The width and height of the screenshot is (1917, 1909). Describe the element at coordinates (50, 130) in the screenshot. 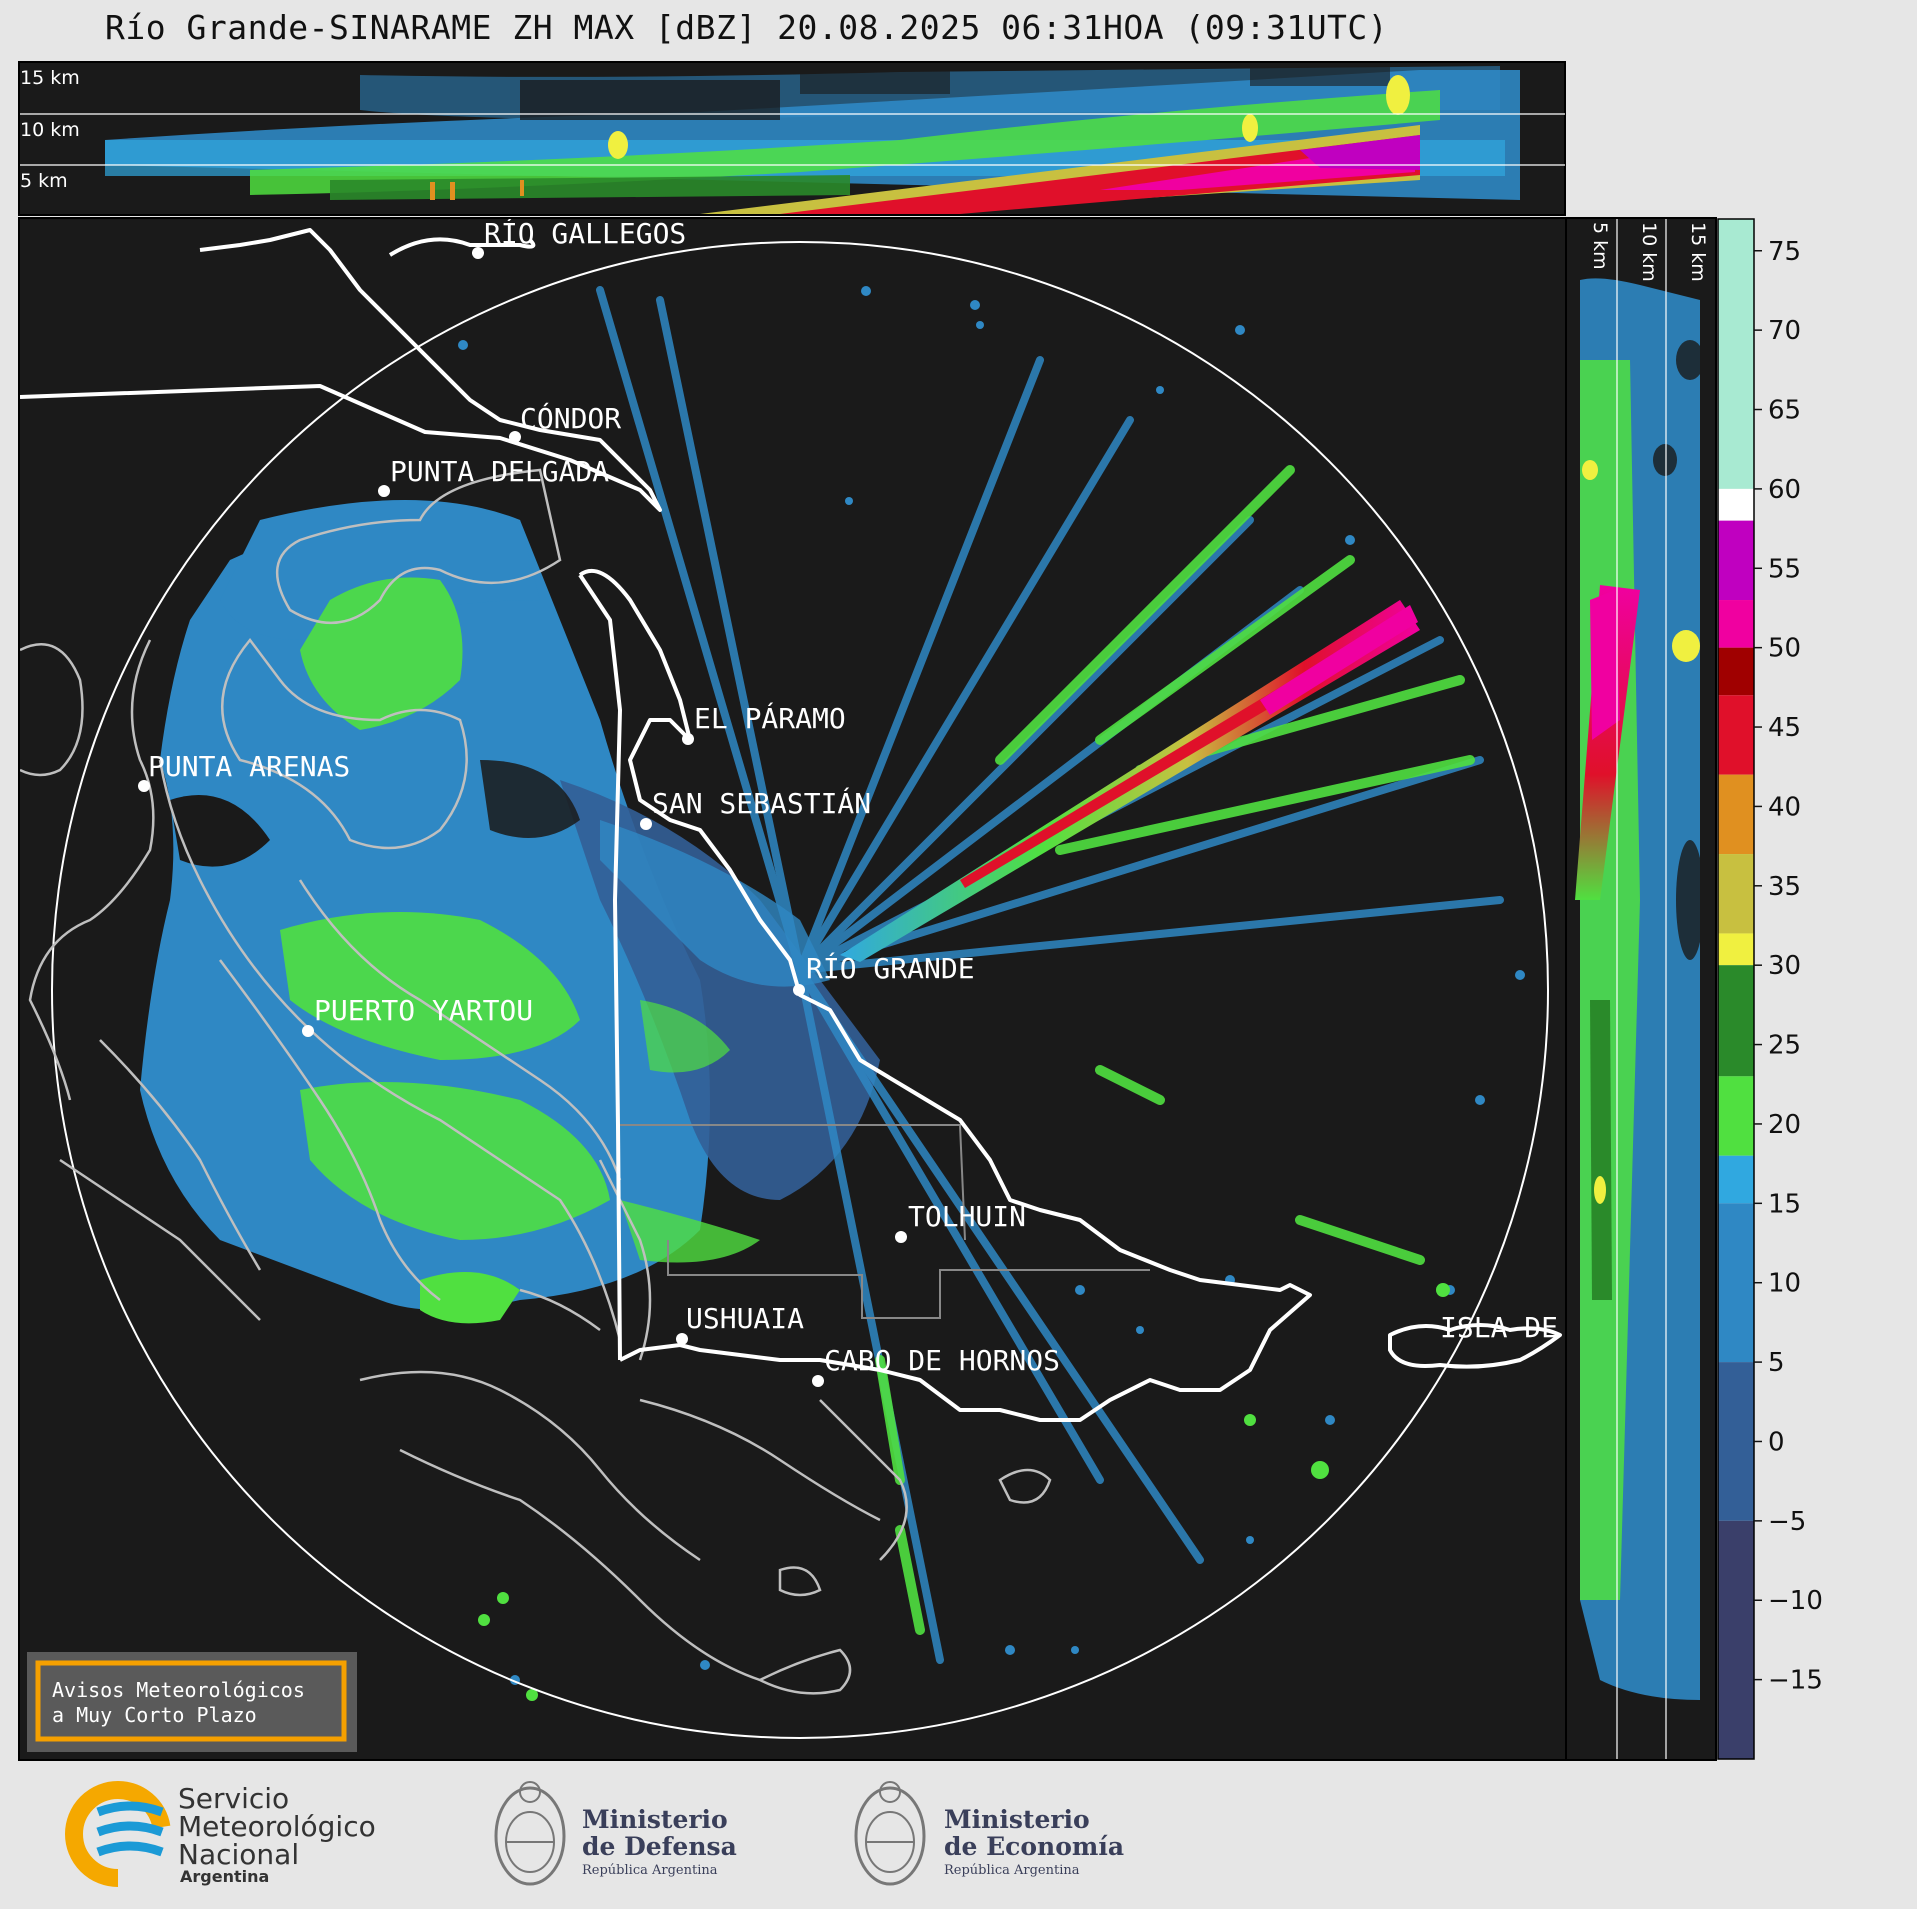

I see `top-height-label-10: 10 km` at that location.